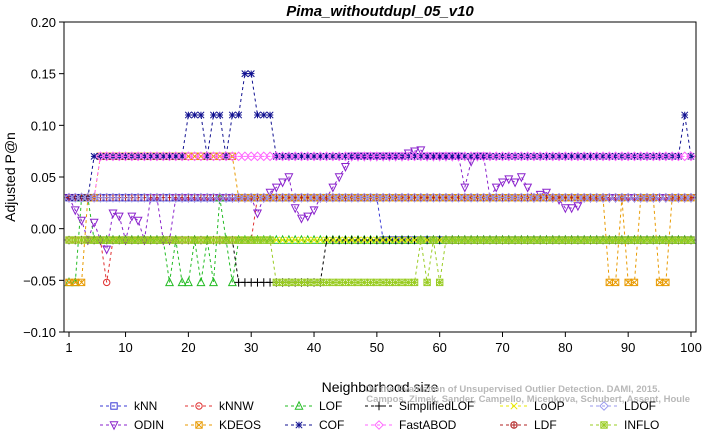 This screenshot has width=702, height=434. Describe the element at coordinates (330, 406) in the screenshot. I see `legend-label: LOF` at that location.